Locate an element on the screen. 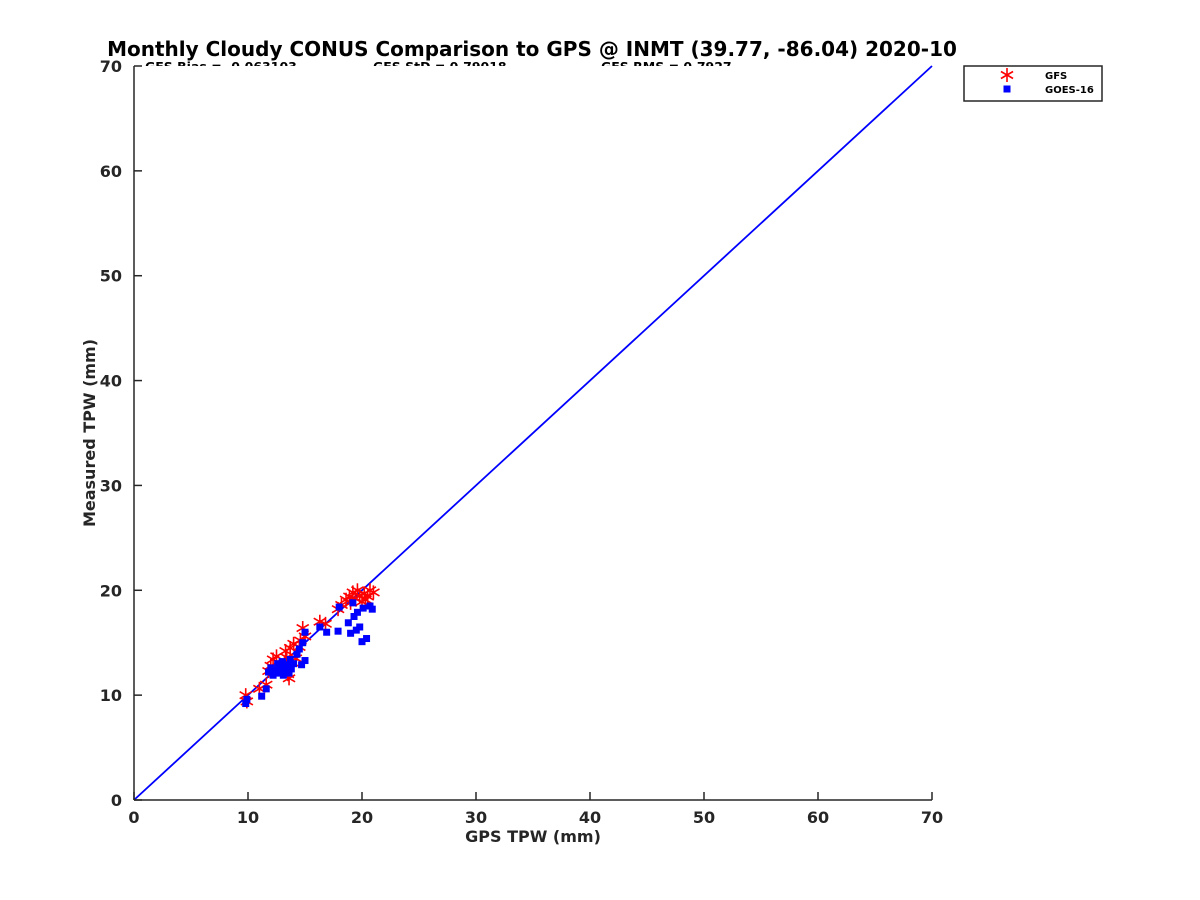  y-tick-label: 70 is located at coordinates (111, 66).